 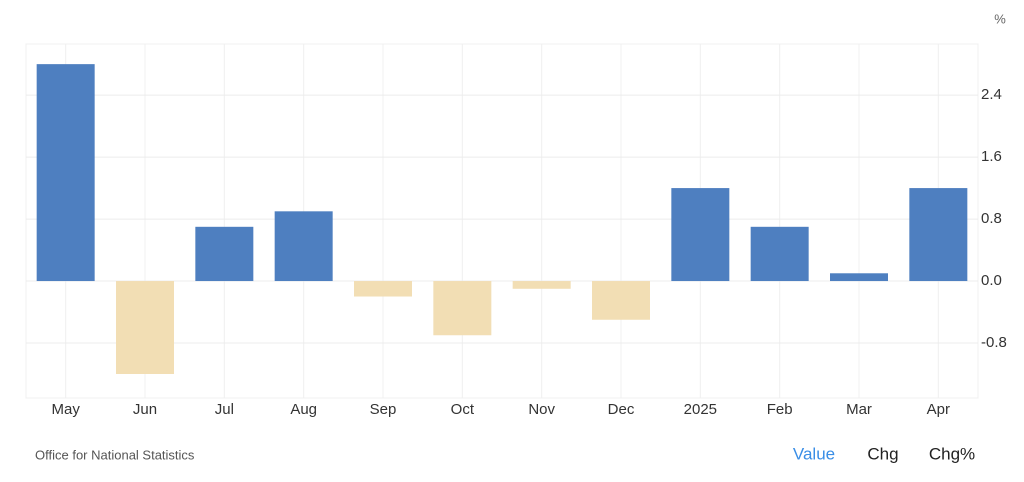 I want to click on x-tick-label: 2025, so click(x=700, y=409).